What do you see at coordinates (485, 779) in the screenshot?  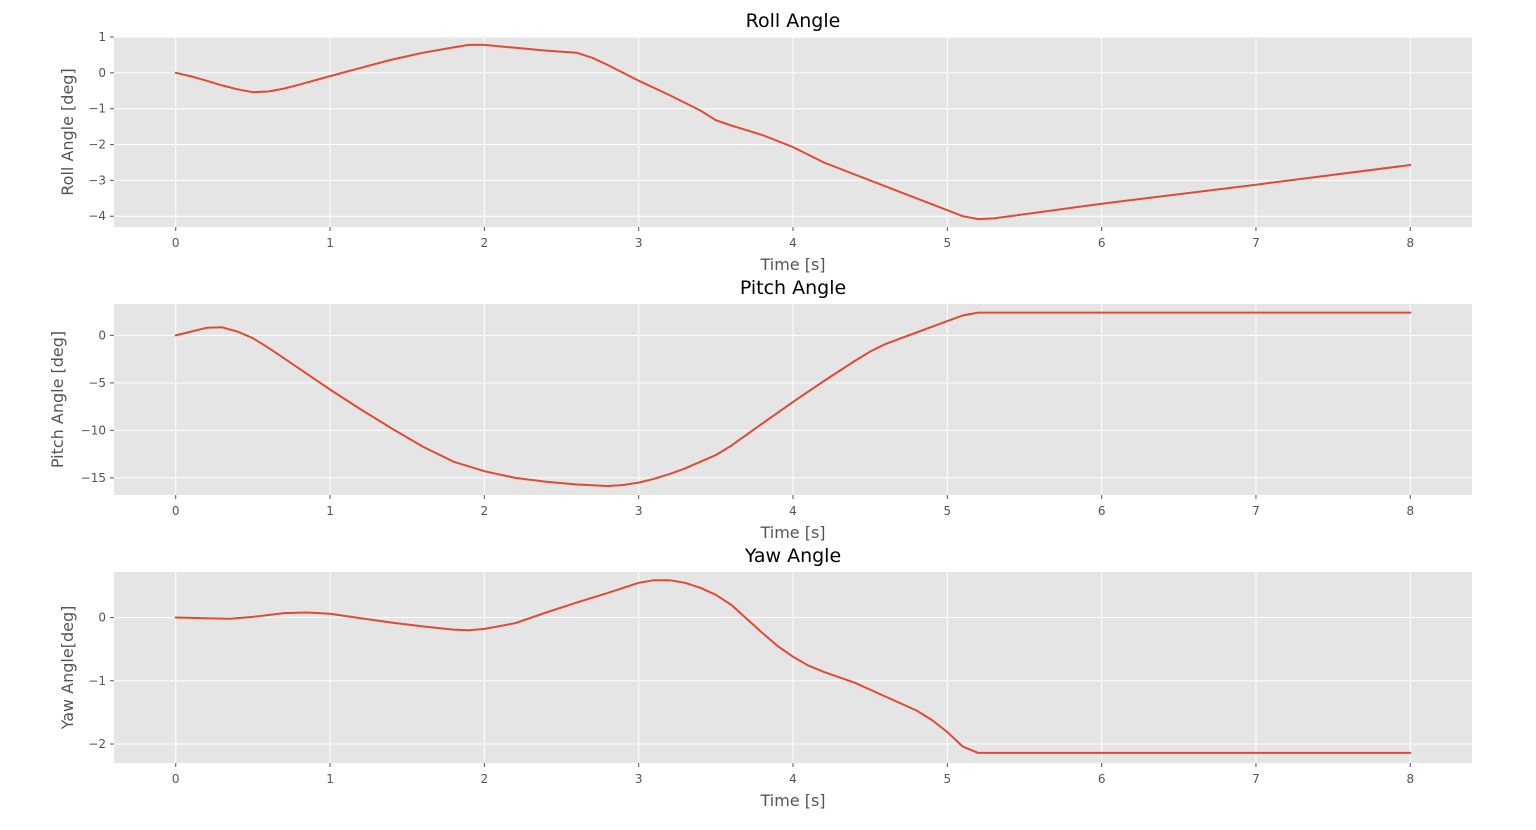 I see `yaw-x-tick-label: 2` at bounding box center [485, 779].